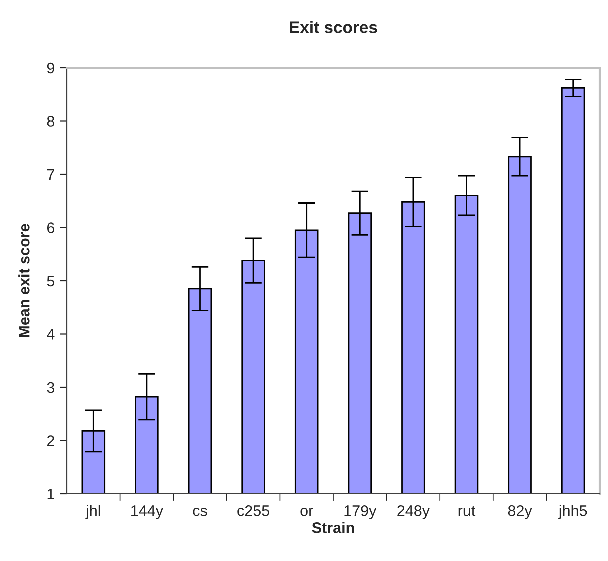  Describe the element at coordinates (50, 68) in the screenshot. I see `y-tick-label: 9` at that location.